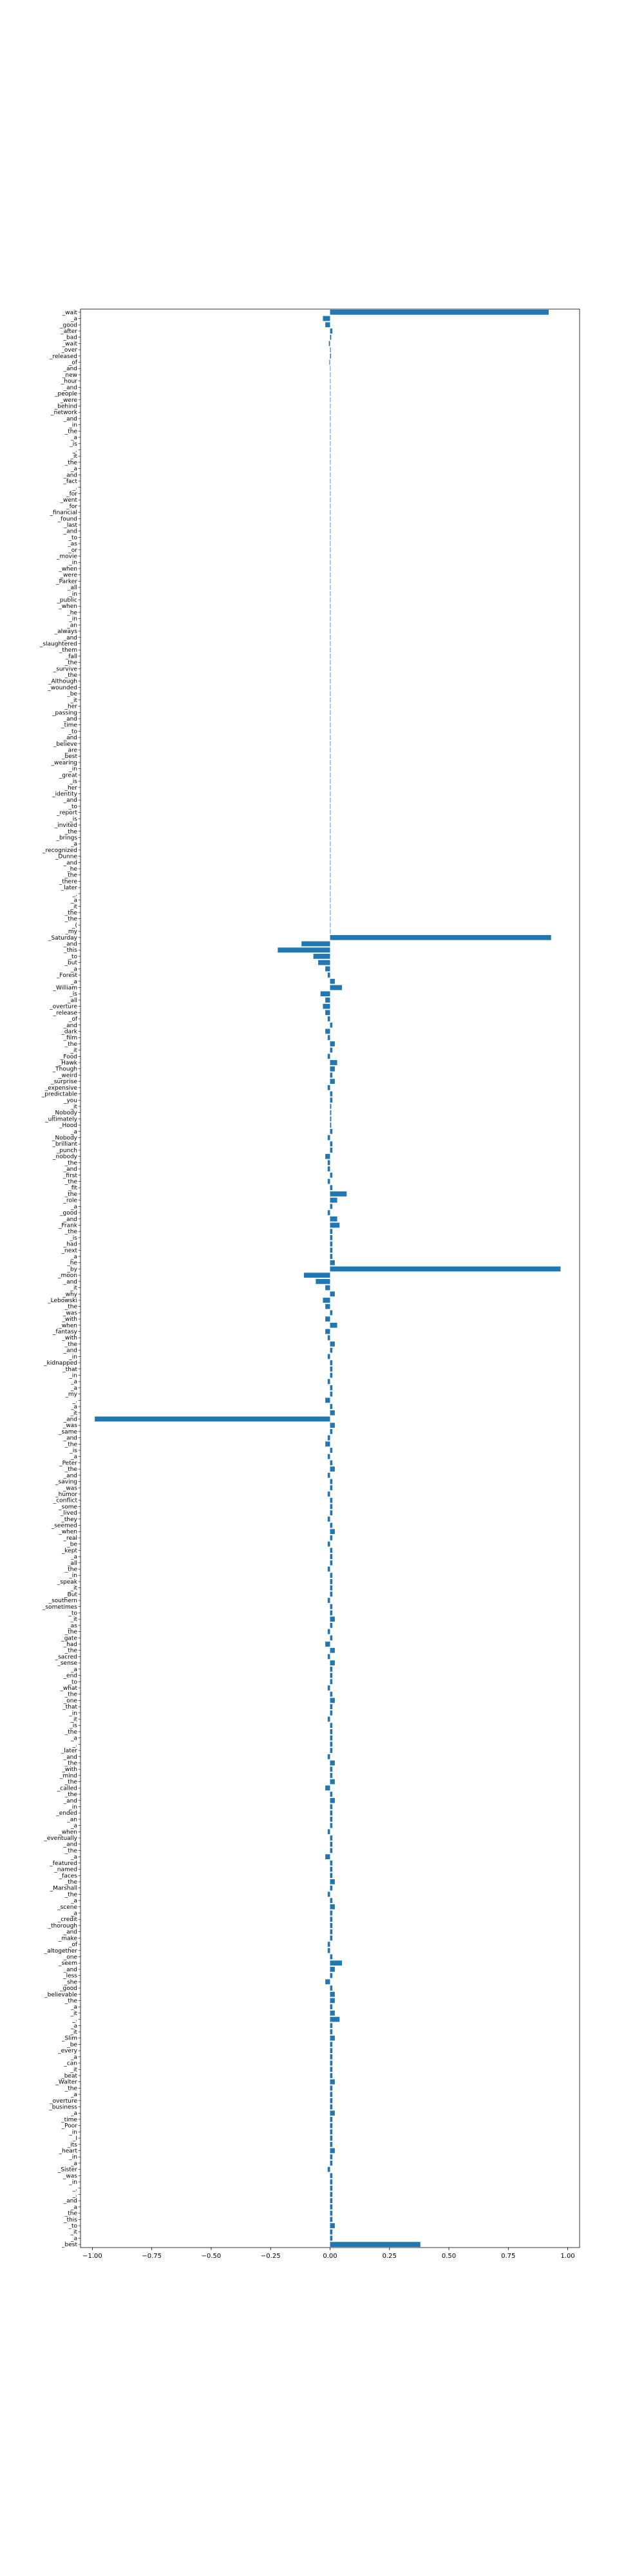 This screenshot has width=644, height=2576. I want to click on x-tick-label: 0.75, so click(508, 2256).